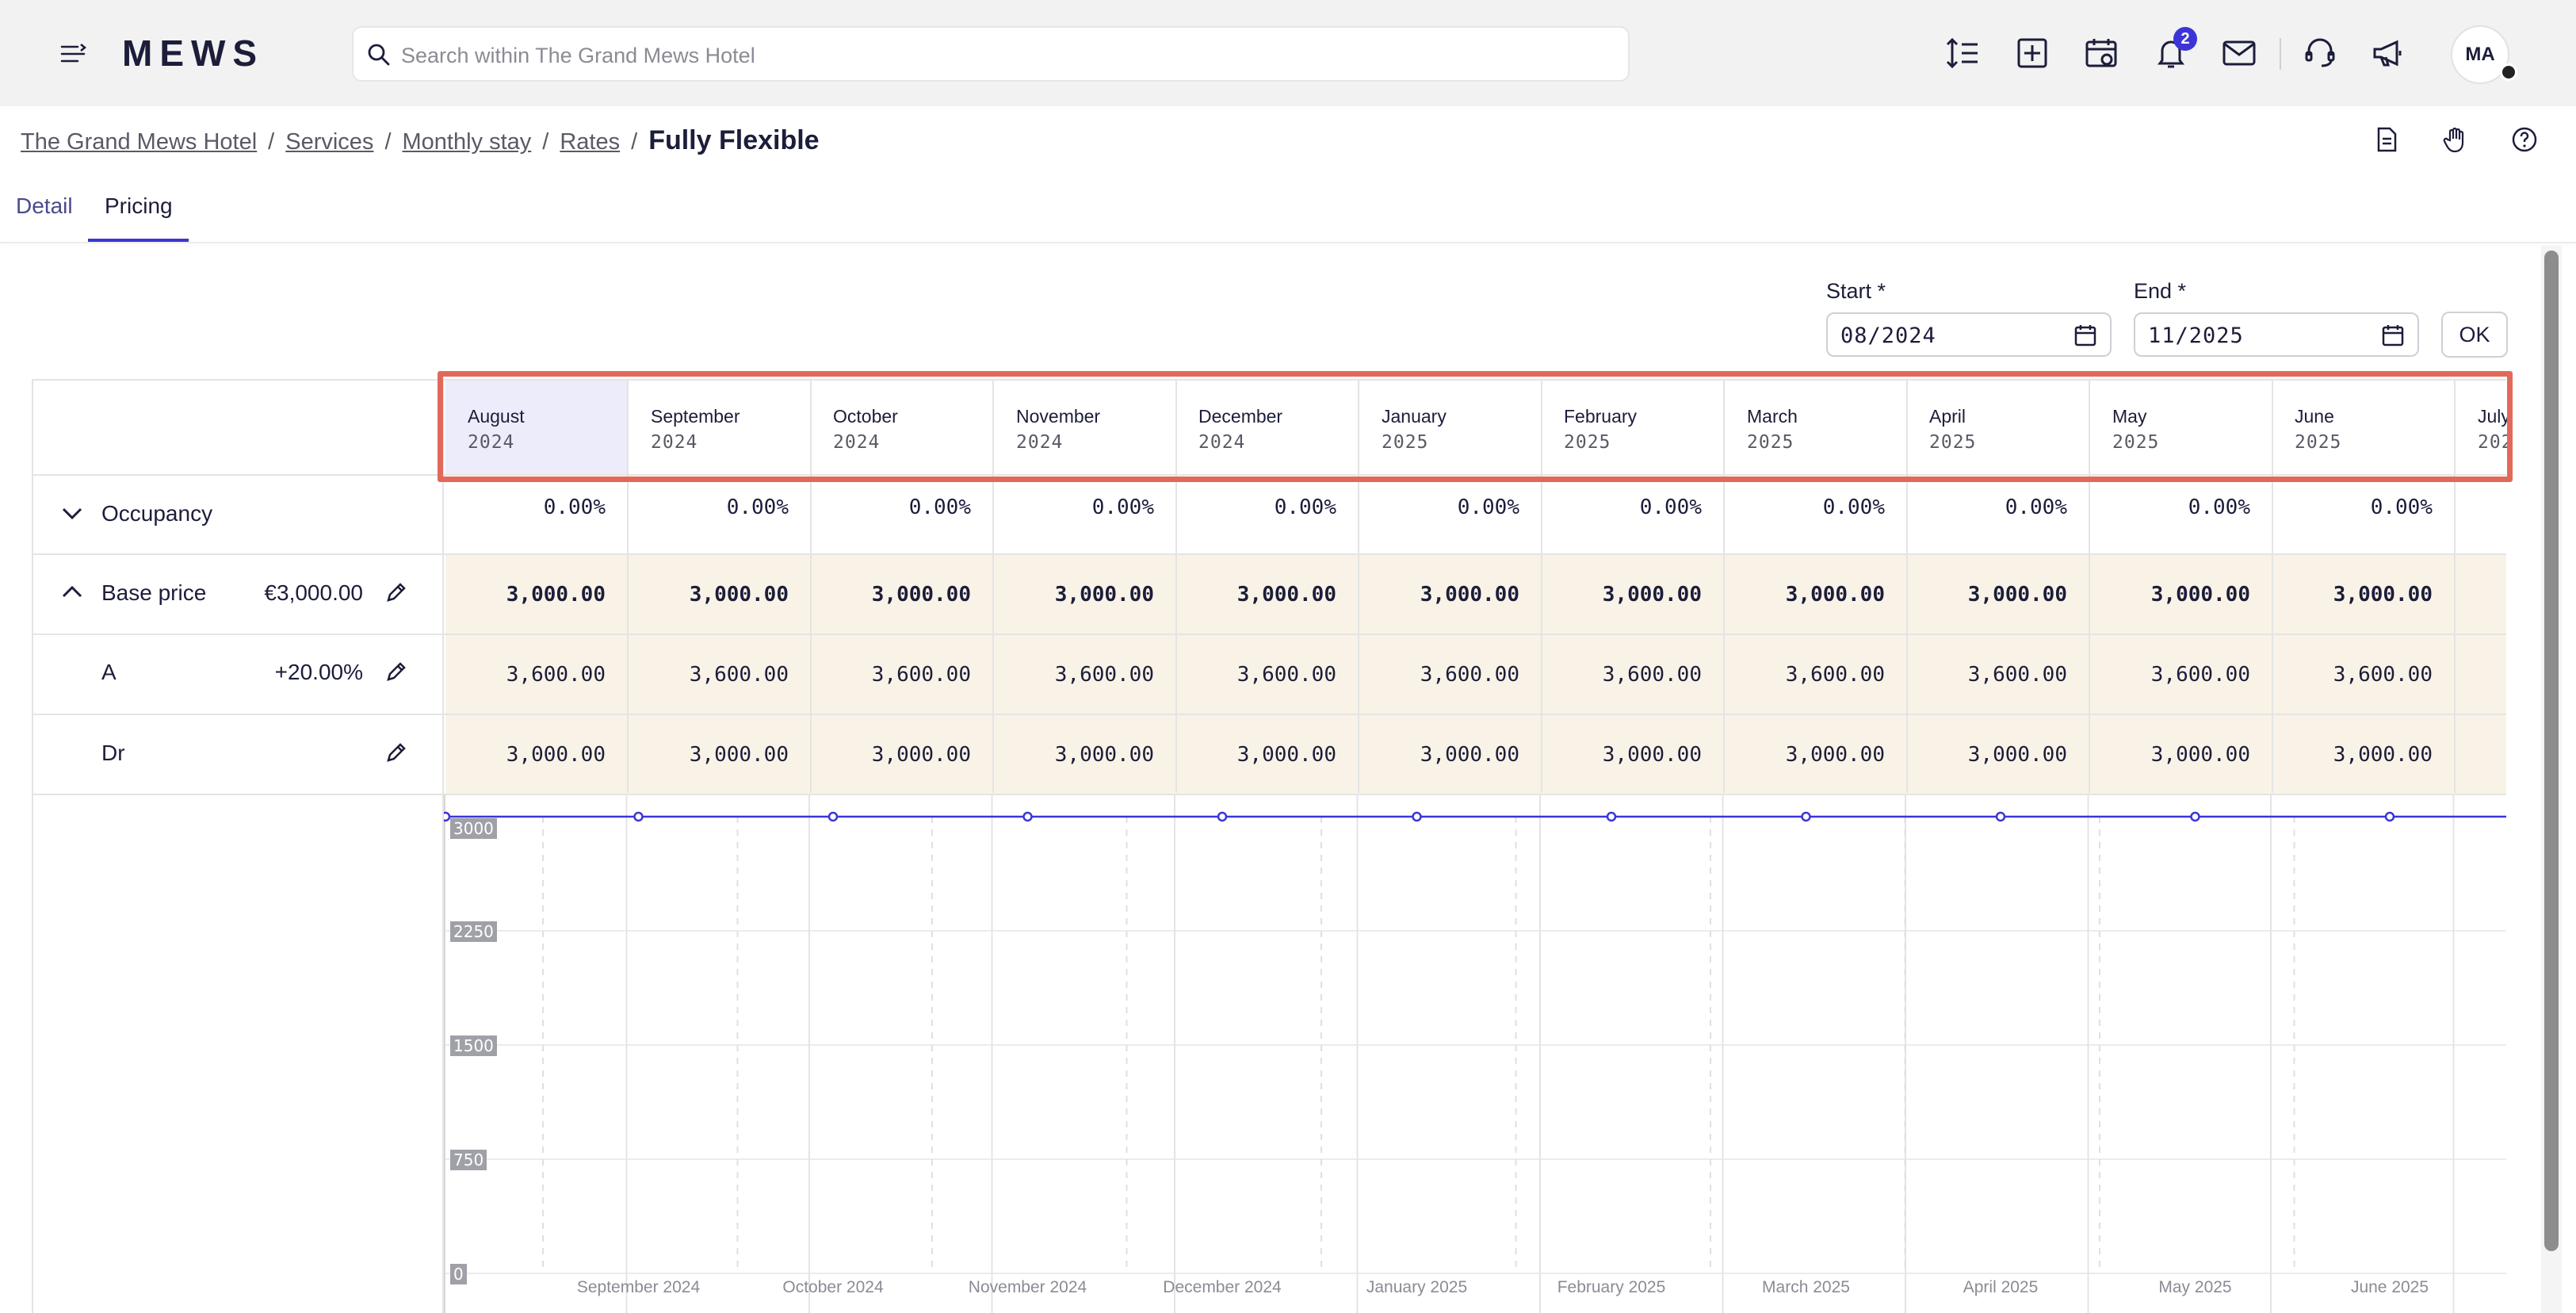 Image resolution: width=2576 pixels, height=1313 pixels. I want to click on menu-icon, so click(73, 54).